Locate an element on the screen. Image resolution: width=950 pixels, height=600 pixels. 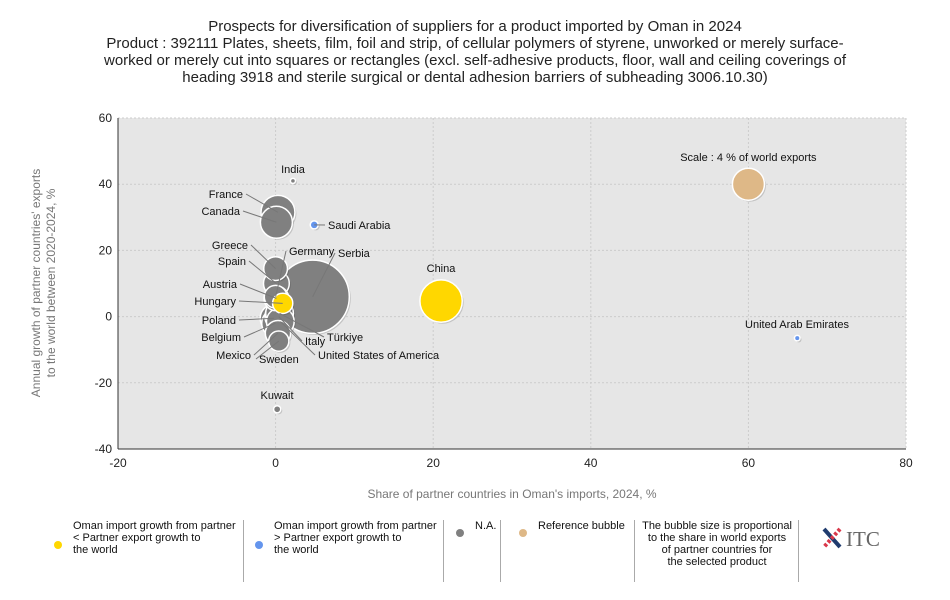
point-label: Austria is located at coordinates (220, 285).